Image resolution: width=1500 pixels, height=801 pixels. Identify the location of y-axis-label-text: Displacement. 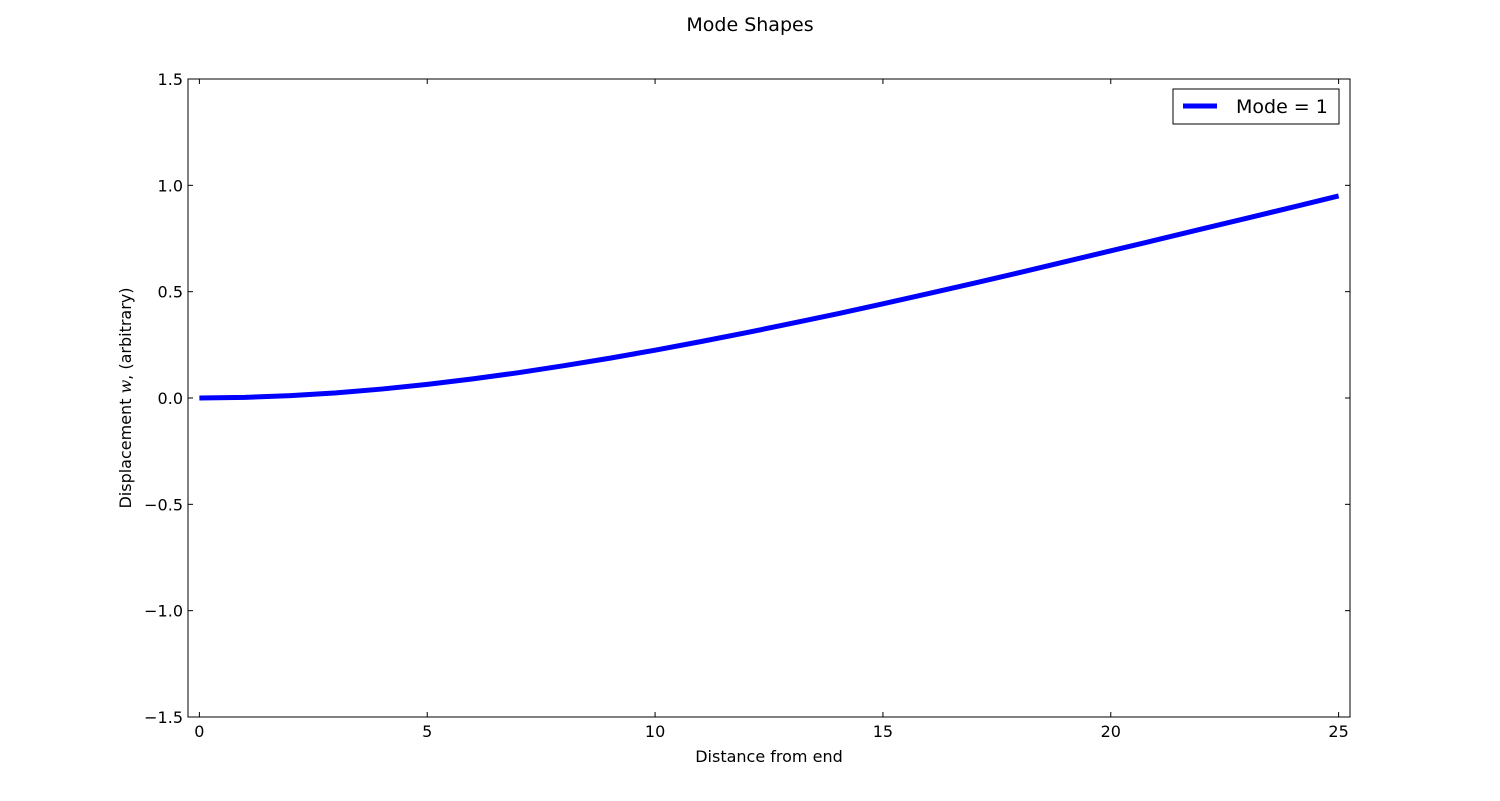
(125, 454).